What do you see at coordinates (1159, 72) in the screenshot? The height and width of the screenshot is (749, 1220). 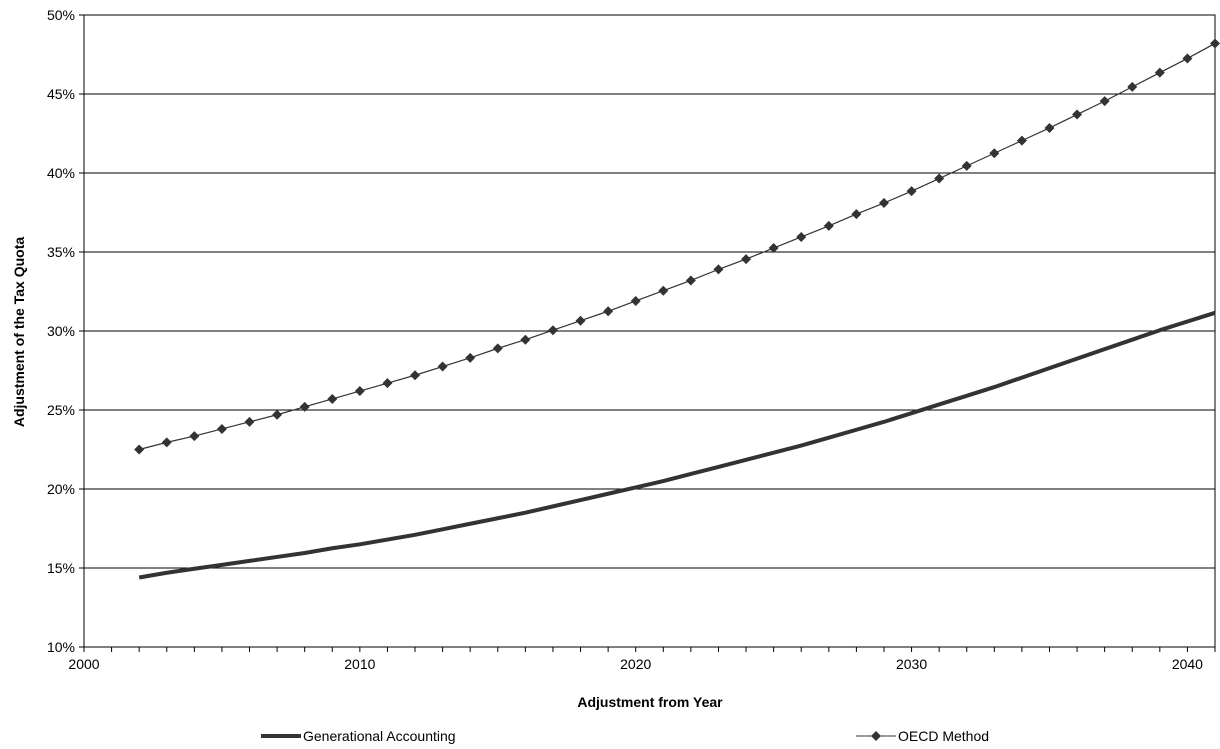 I see `point-oecd-method-2039` at bounding box center [1159, 72].